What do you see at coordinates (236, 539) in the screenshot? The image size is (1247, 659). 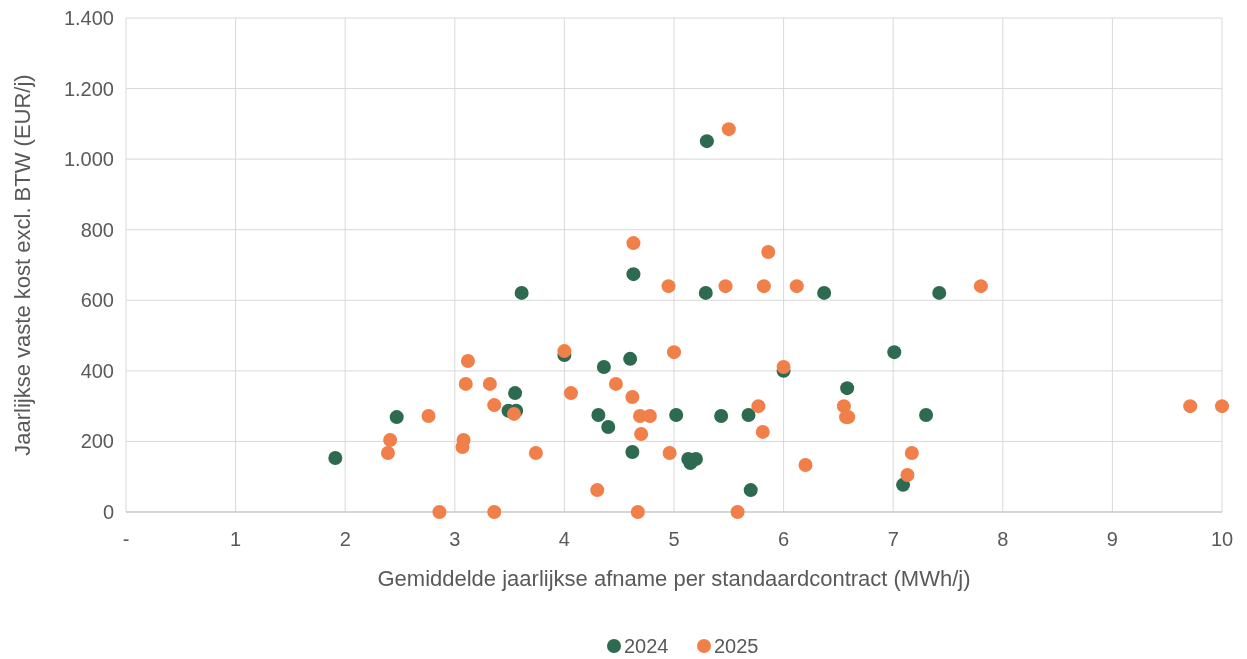 I see `x-tick-label: 1` at bounding box center [236, 539].